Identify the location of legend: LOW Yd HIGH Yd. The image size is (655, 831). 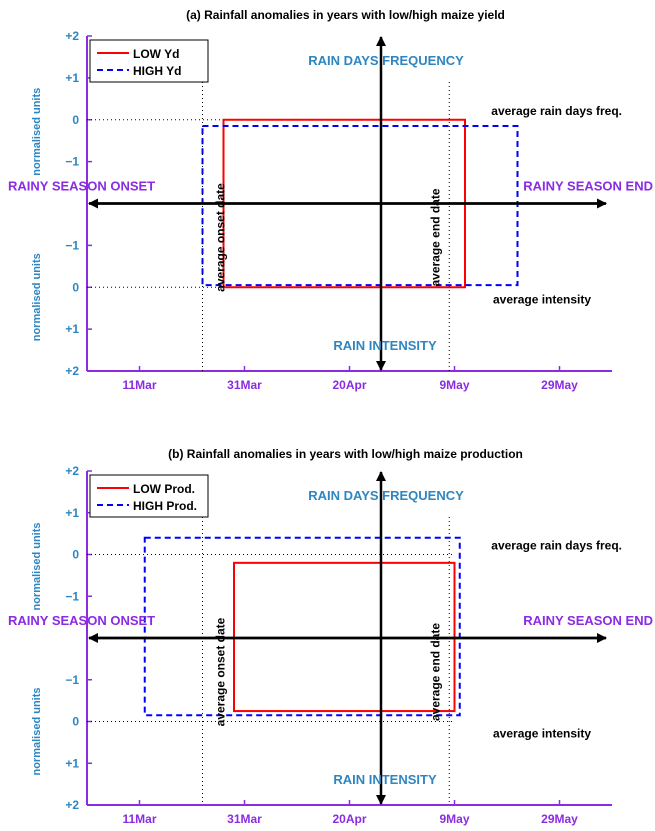
(149, 61).